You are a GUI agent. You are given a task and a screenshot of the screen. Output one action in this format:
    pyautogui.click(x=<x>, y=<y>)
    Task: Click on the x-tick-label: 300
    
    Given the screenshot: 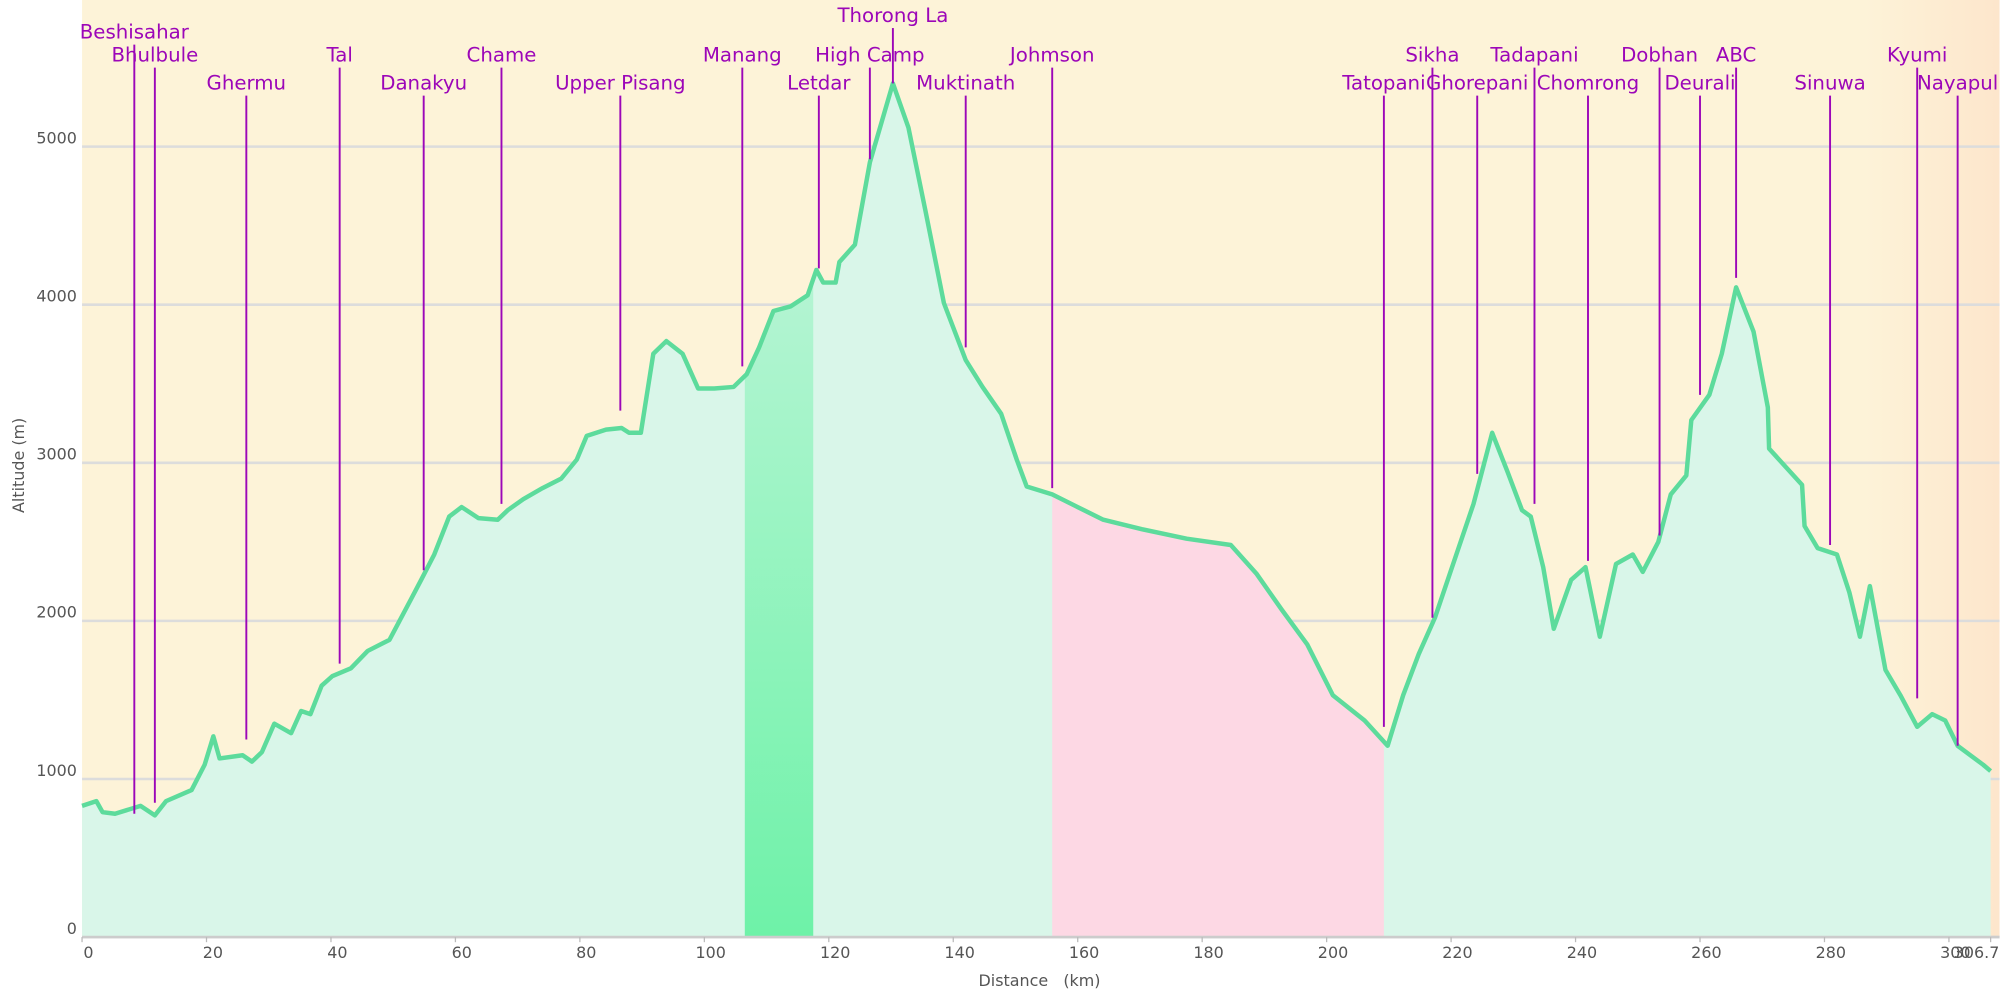 What is the action you would take?
    pyautogui.click(x=1955, y=952)
    